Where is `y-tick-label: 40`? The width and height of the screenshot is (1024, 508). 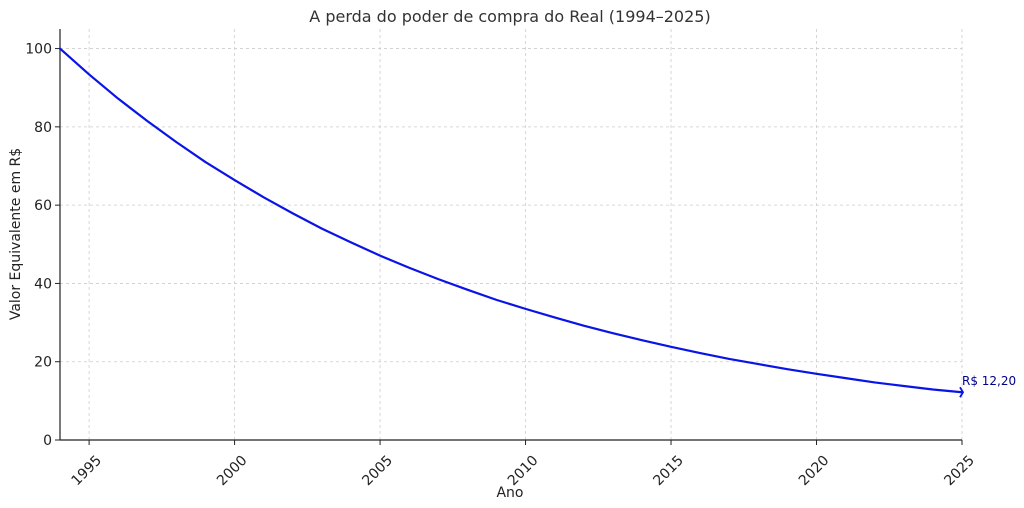 y-tick-label: 40 is located at coordinates (43, 284).